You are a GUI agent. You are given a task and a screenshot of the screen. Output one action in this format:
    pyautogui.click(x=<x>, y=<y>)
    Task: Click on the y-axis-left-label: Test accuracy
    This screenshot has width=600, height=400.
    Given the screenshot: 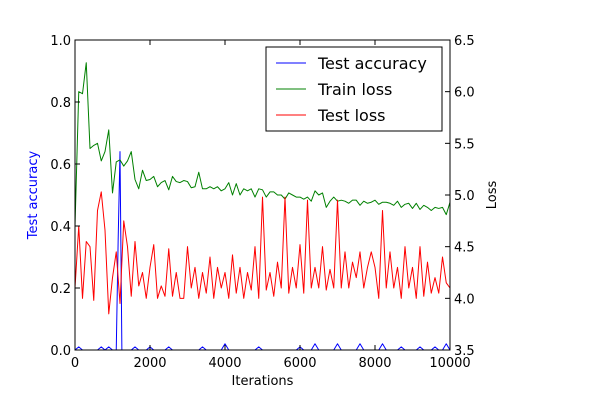 What is the action you would take?
    pyautogui.click(x=33, y=196)
    